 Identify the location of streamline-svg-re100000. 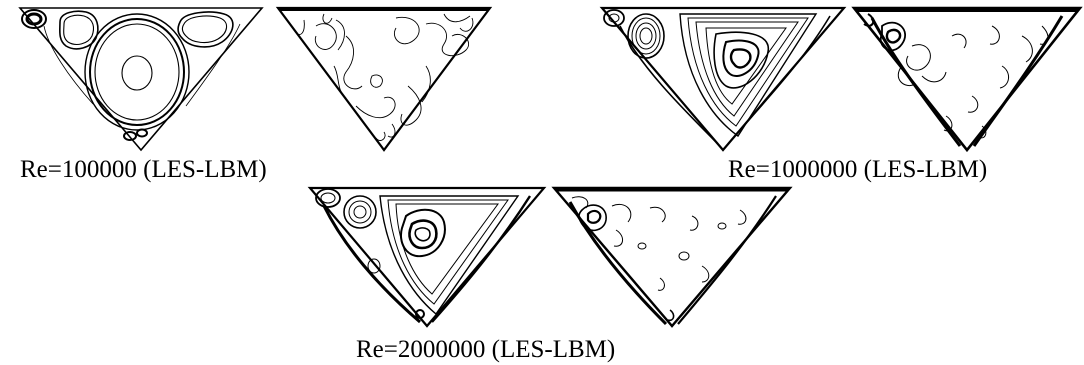
(141, 79).